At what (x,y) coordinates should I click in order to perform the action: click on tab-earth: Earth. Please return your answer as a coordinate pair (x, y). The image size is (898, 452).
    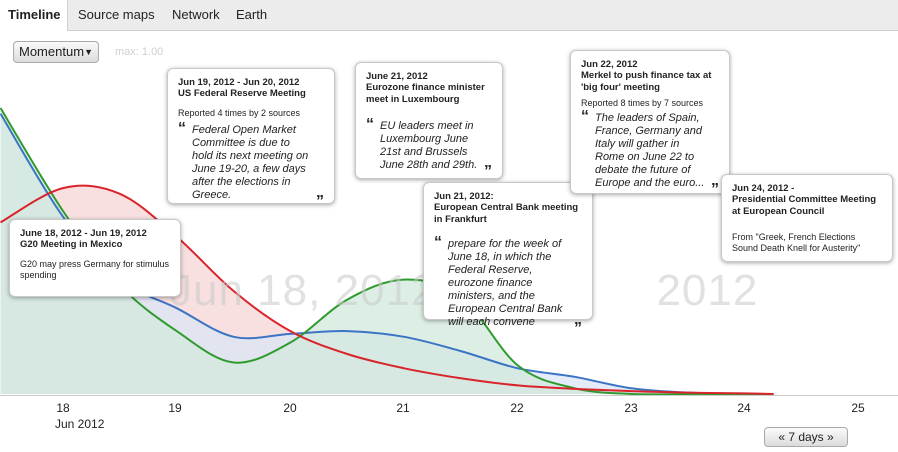
    Looking at the image, I should click on (252, 14).